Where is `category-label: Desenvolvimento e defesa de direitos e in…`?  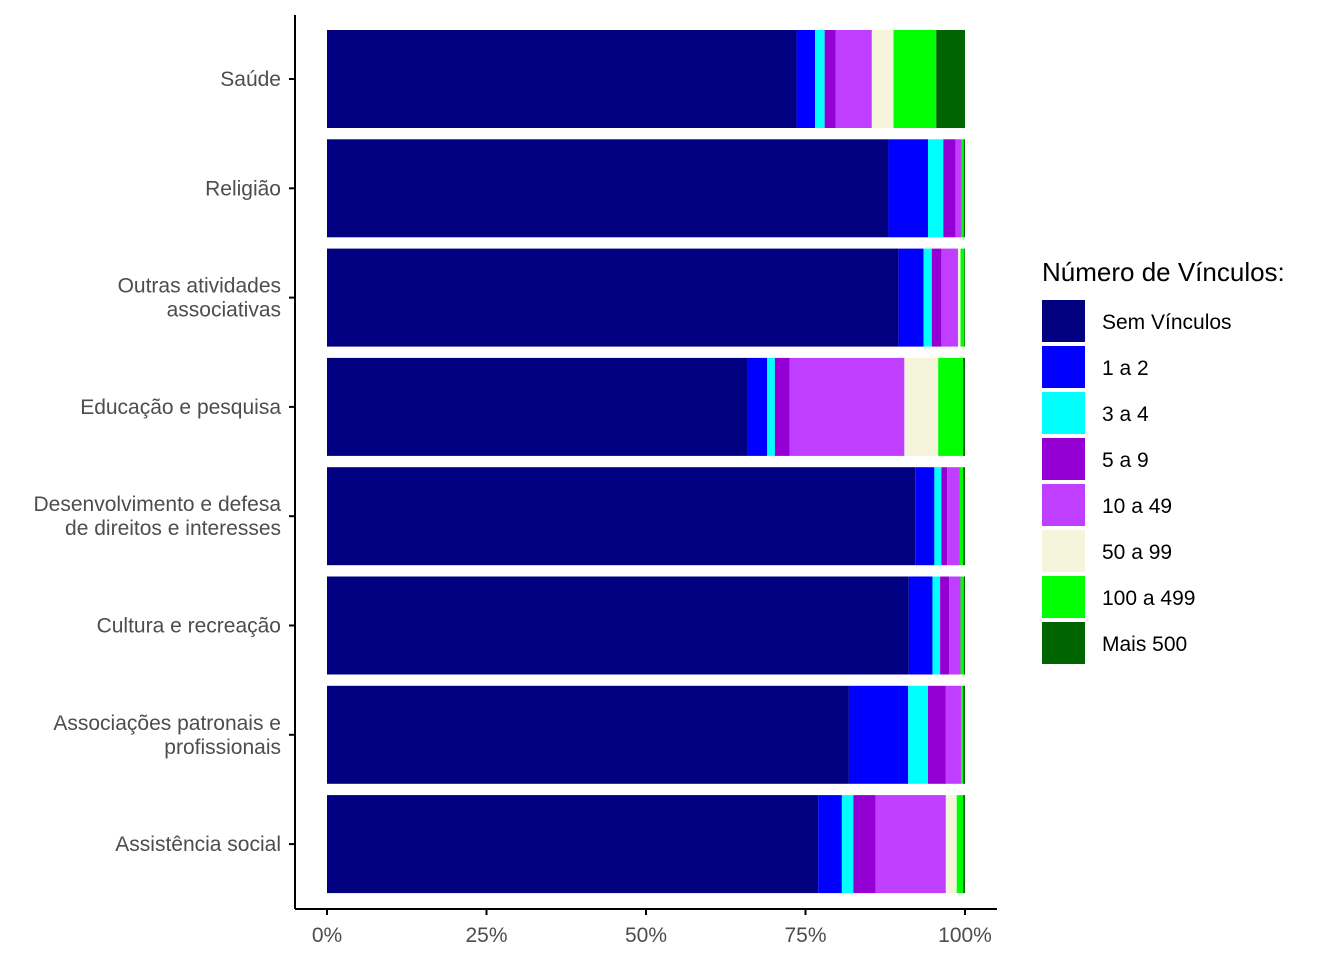 category-label: Desenvolvimento e defesa de direitos e in… is located at coordinates (158, 516).